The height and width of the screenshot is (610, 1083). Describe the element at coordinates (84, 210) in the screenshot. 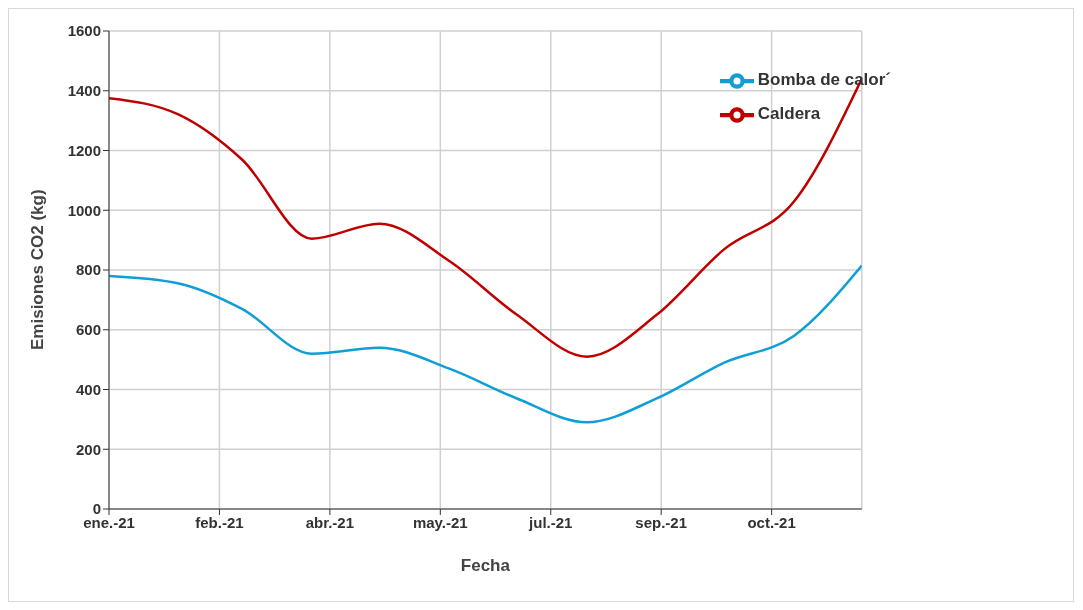

I see `y-tick-label: 1000` at that location.